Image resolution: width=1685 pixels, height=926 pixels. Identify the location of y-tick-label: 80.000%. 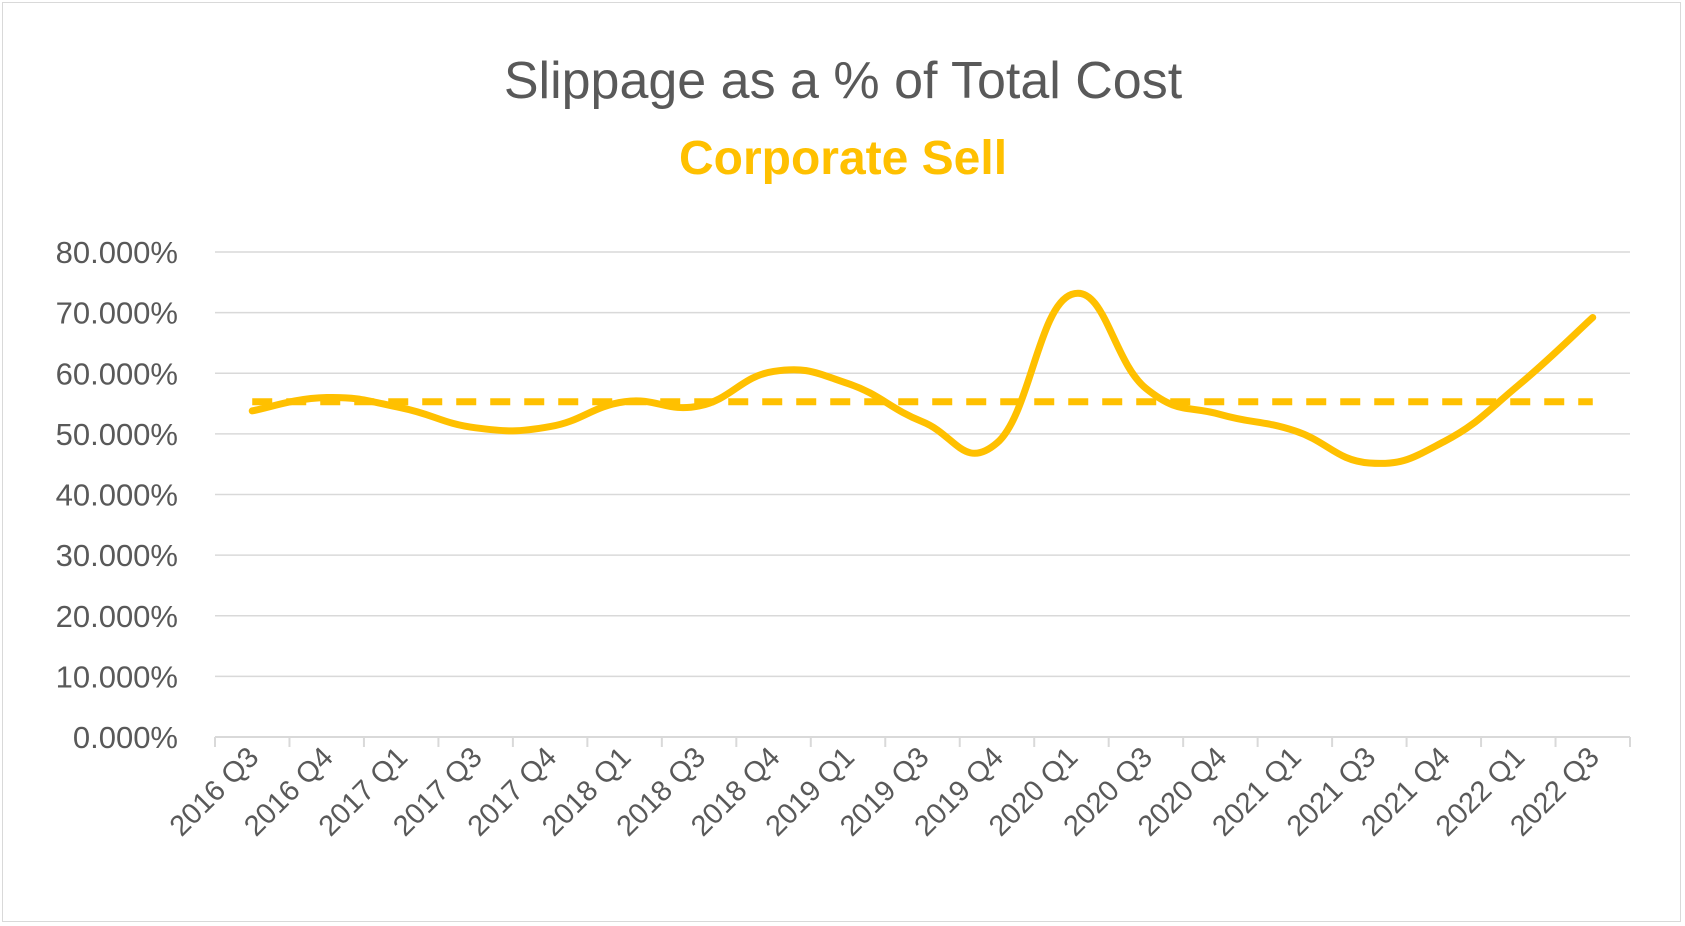
(117, 252).